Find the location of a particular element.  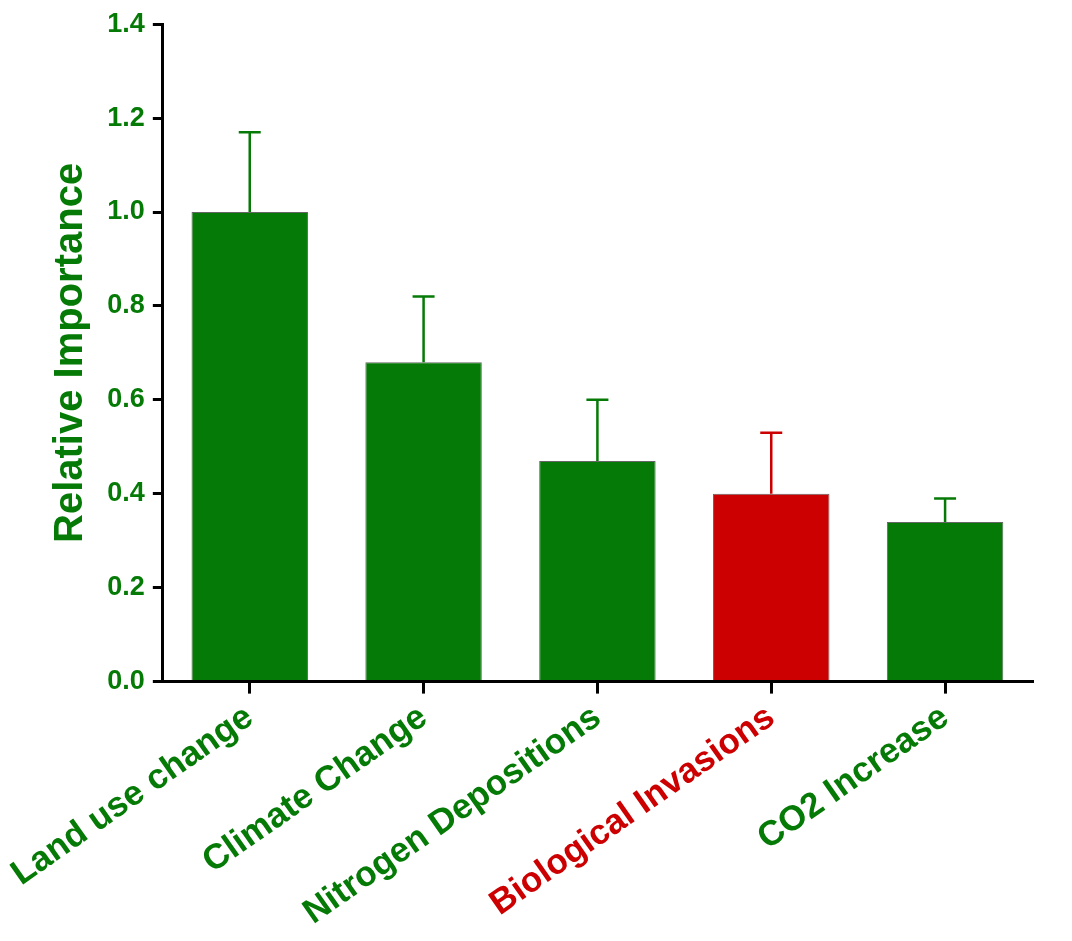

y-tick-label: 0.2 is located at coordinates (126, 586).